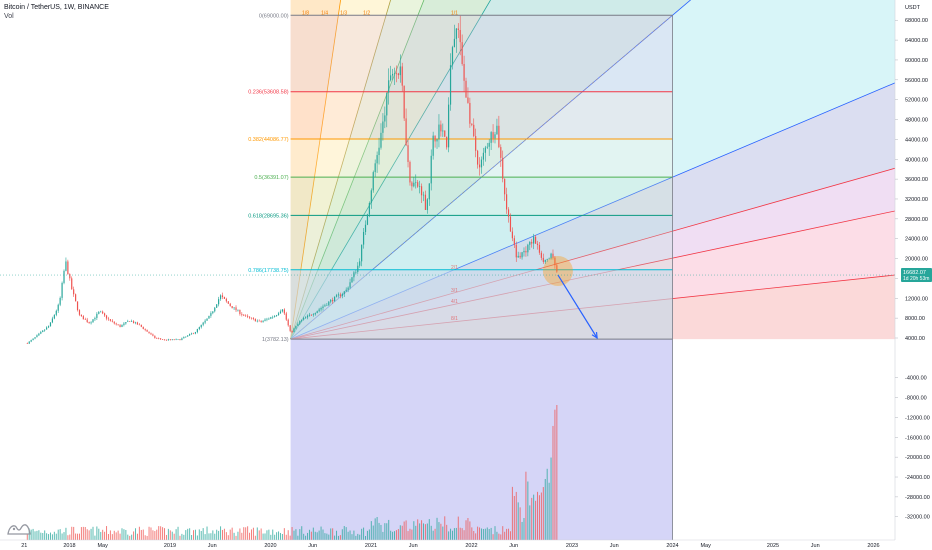 The image size is (932, 550). Describe the element at coordinates (447, 297) in the screenshot. I see `annotation-layer` at that location.